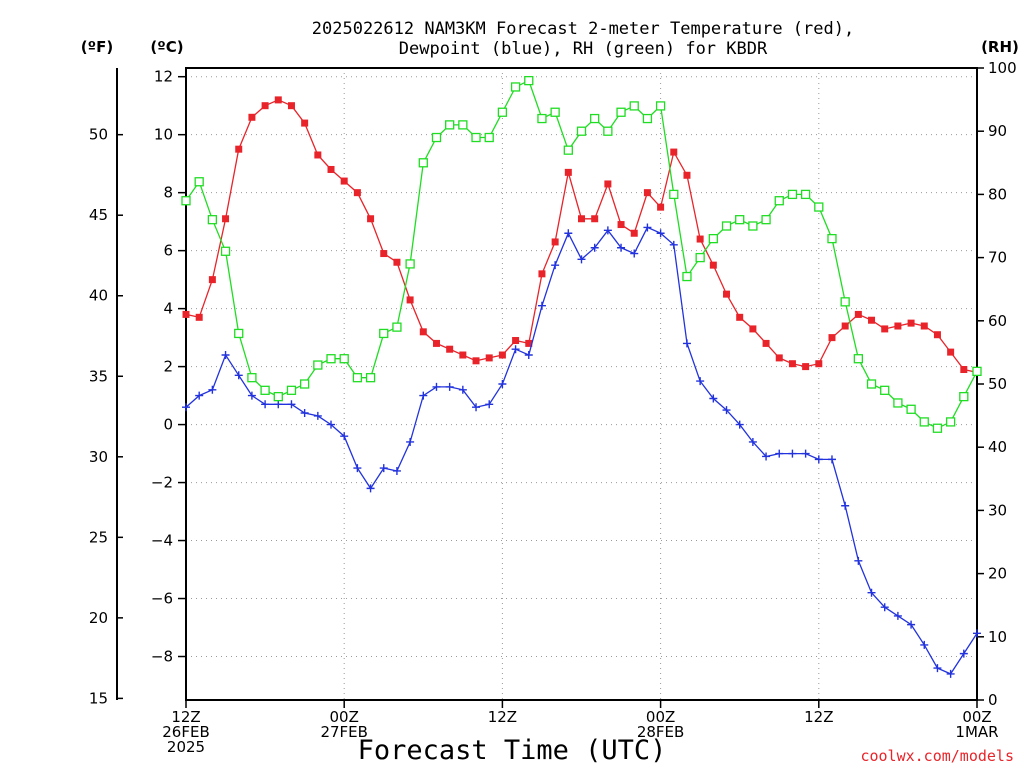 The height and width of the screenshot is (768, 1024). I want to click on celsius-tick-label: 2, so click(168, 367).